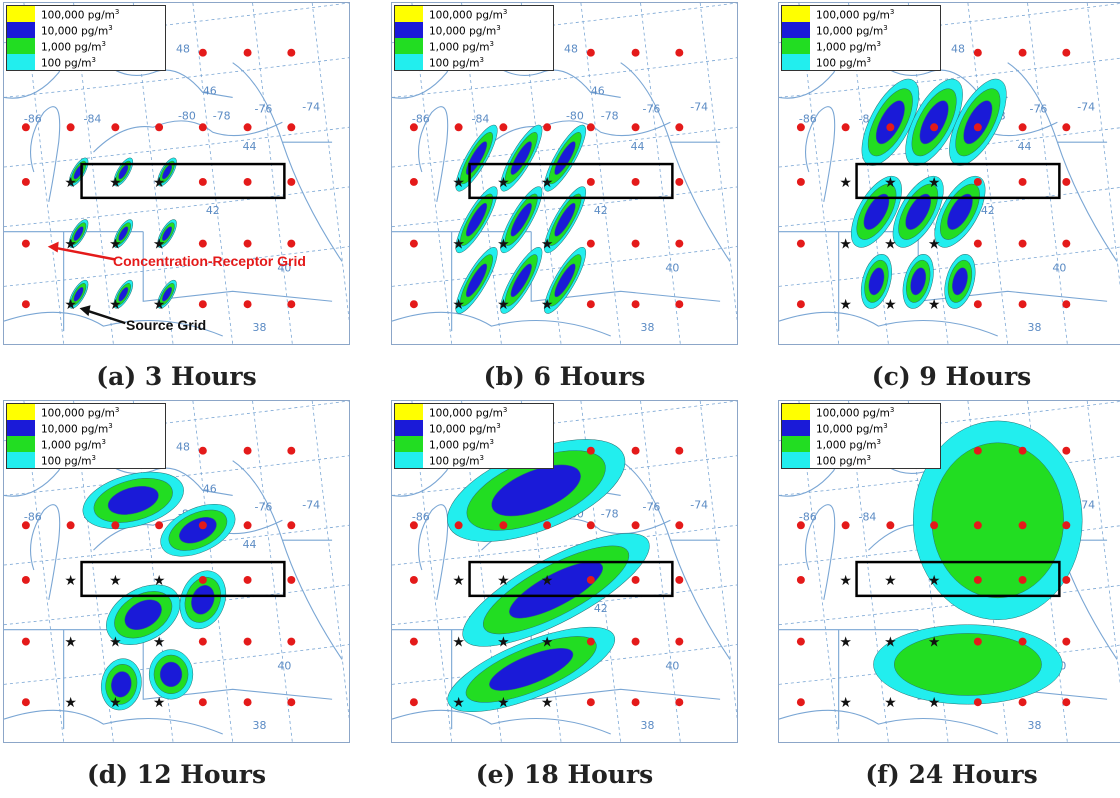 This screenshot has width=1120, height=798. I want to click on legend-value: 100,000, so click(838, 15).